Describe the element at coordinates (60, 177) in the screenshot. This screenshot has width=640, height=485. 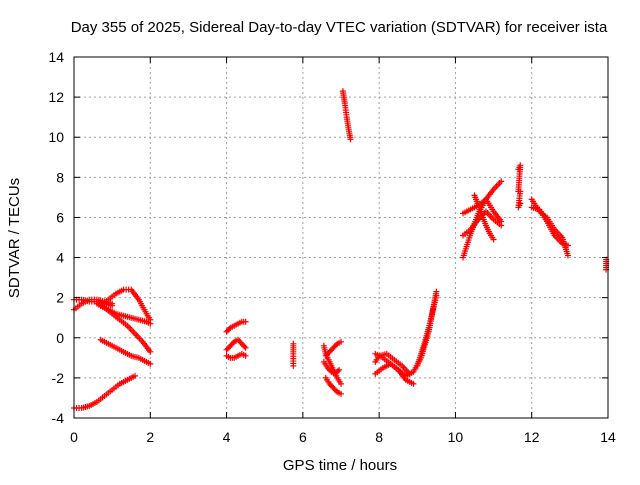
I see `y-tick-label: 8` at that location.